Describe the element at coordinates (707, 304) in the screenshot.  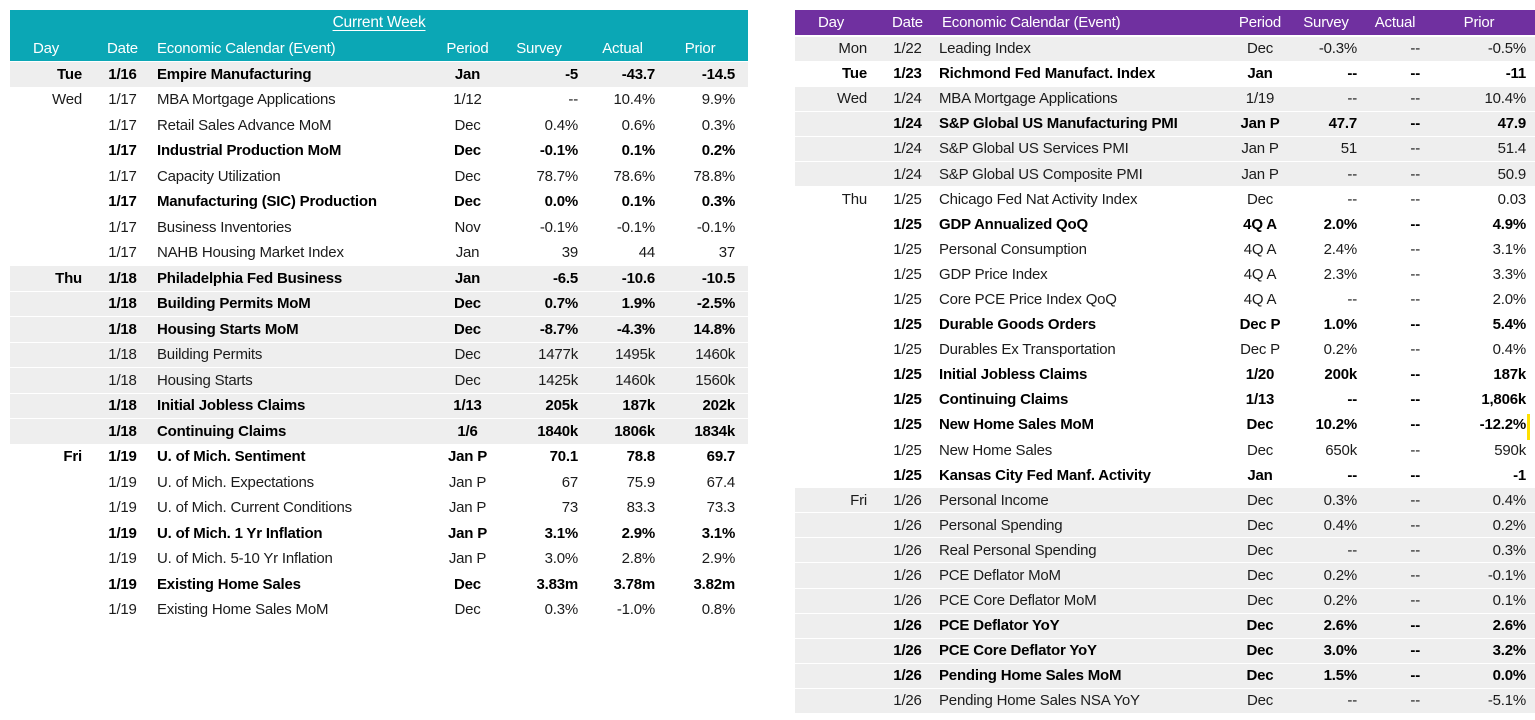
I see `cell-prior: -2.5%` at that location.